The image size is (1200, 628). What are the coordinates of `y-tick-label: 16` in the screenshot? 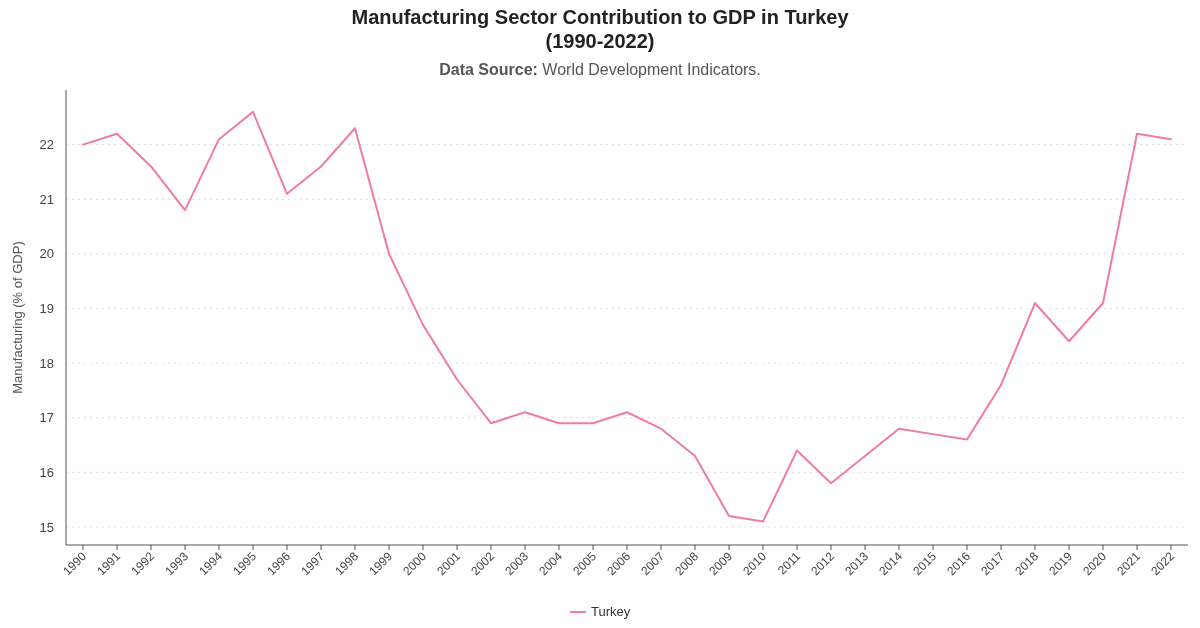 It's located at (46, 472).